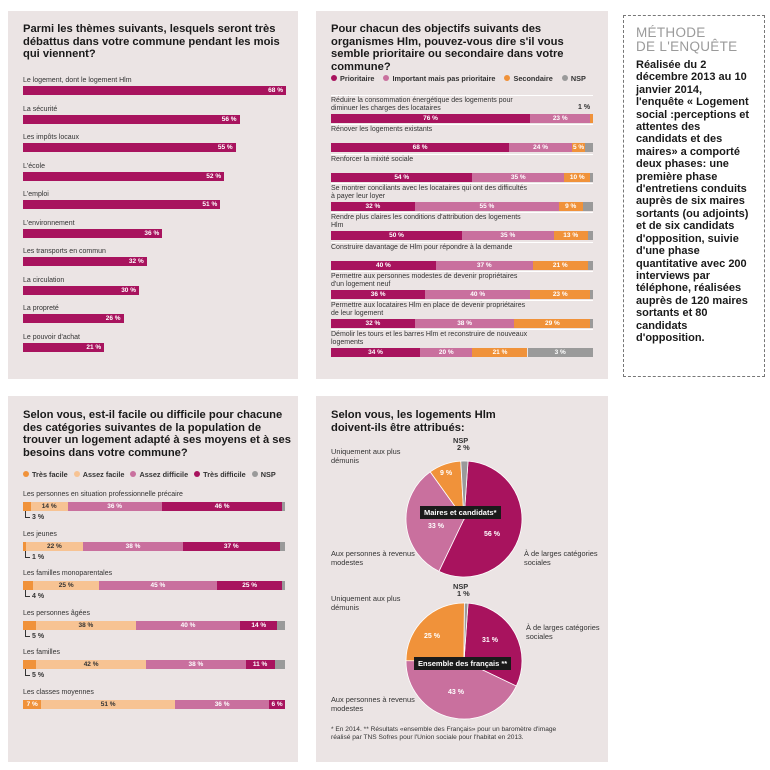 The width and height of the screenshot is (770, 770). What do you see at coordinates (73, 318) in the screenshot?
I see `bar: 26 %` at bounding box center [73, 318].